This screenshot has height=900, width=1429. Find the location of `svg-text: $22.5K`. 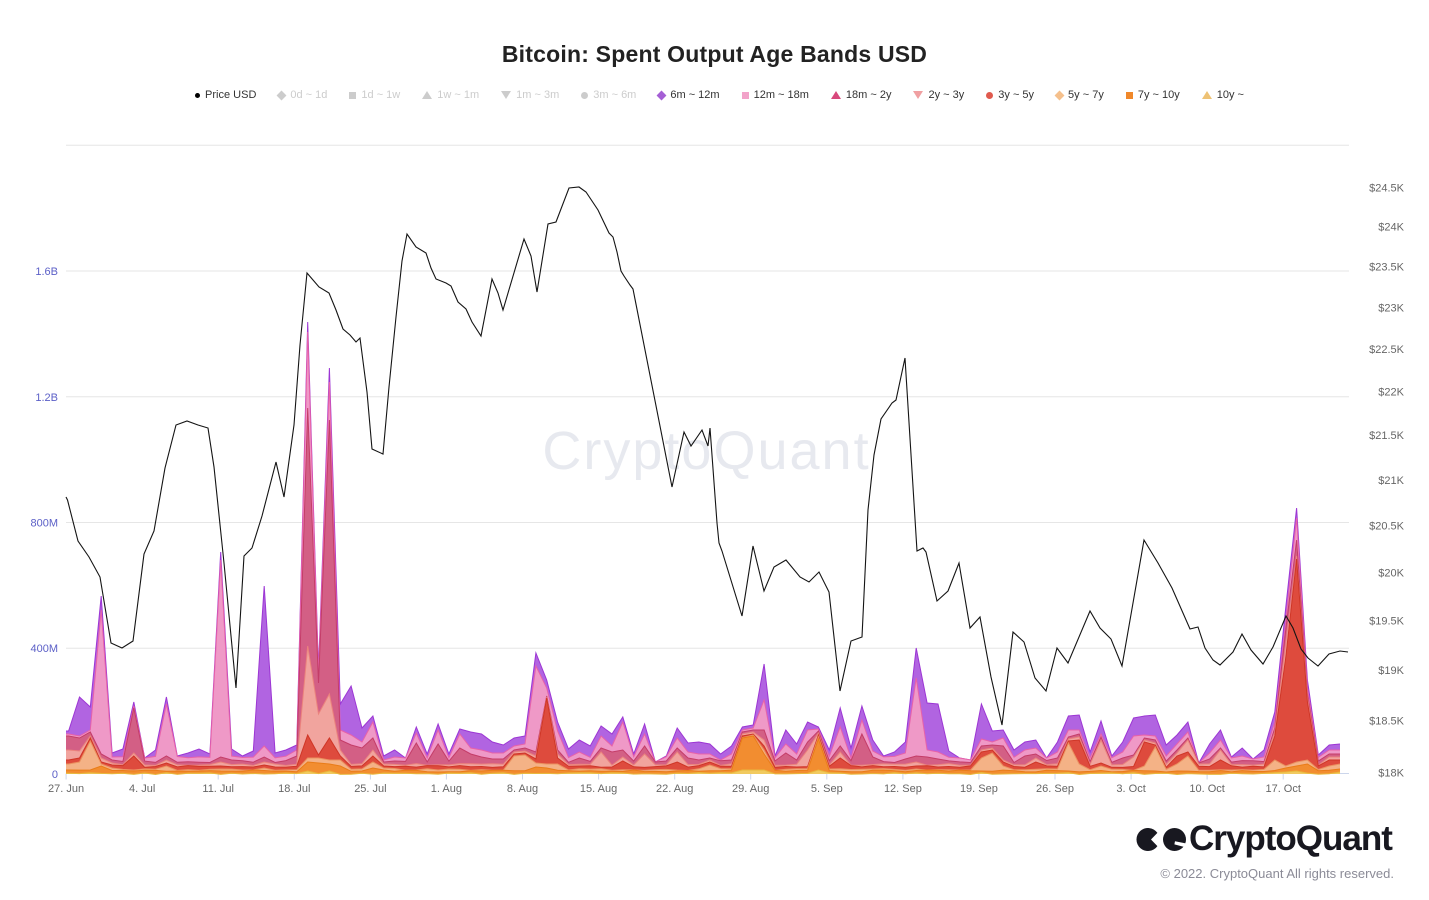

svg-text: $22.5K is located at coordinates (1387, 350).